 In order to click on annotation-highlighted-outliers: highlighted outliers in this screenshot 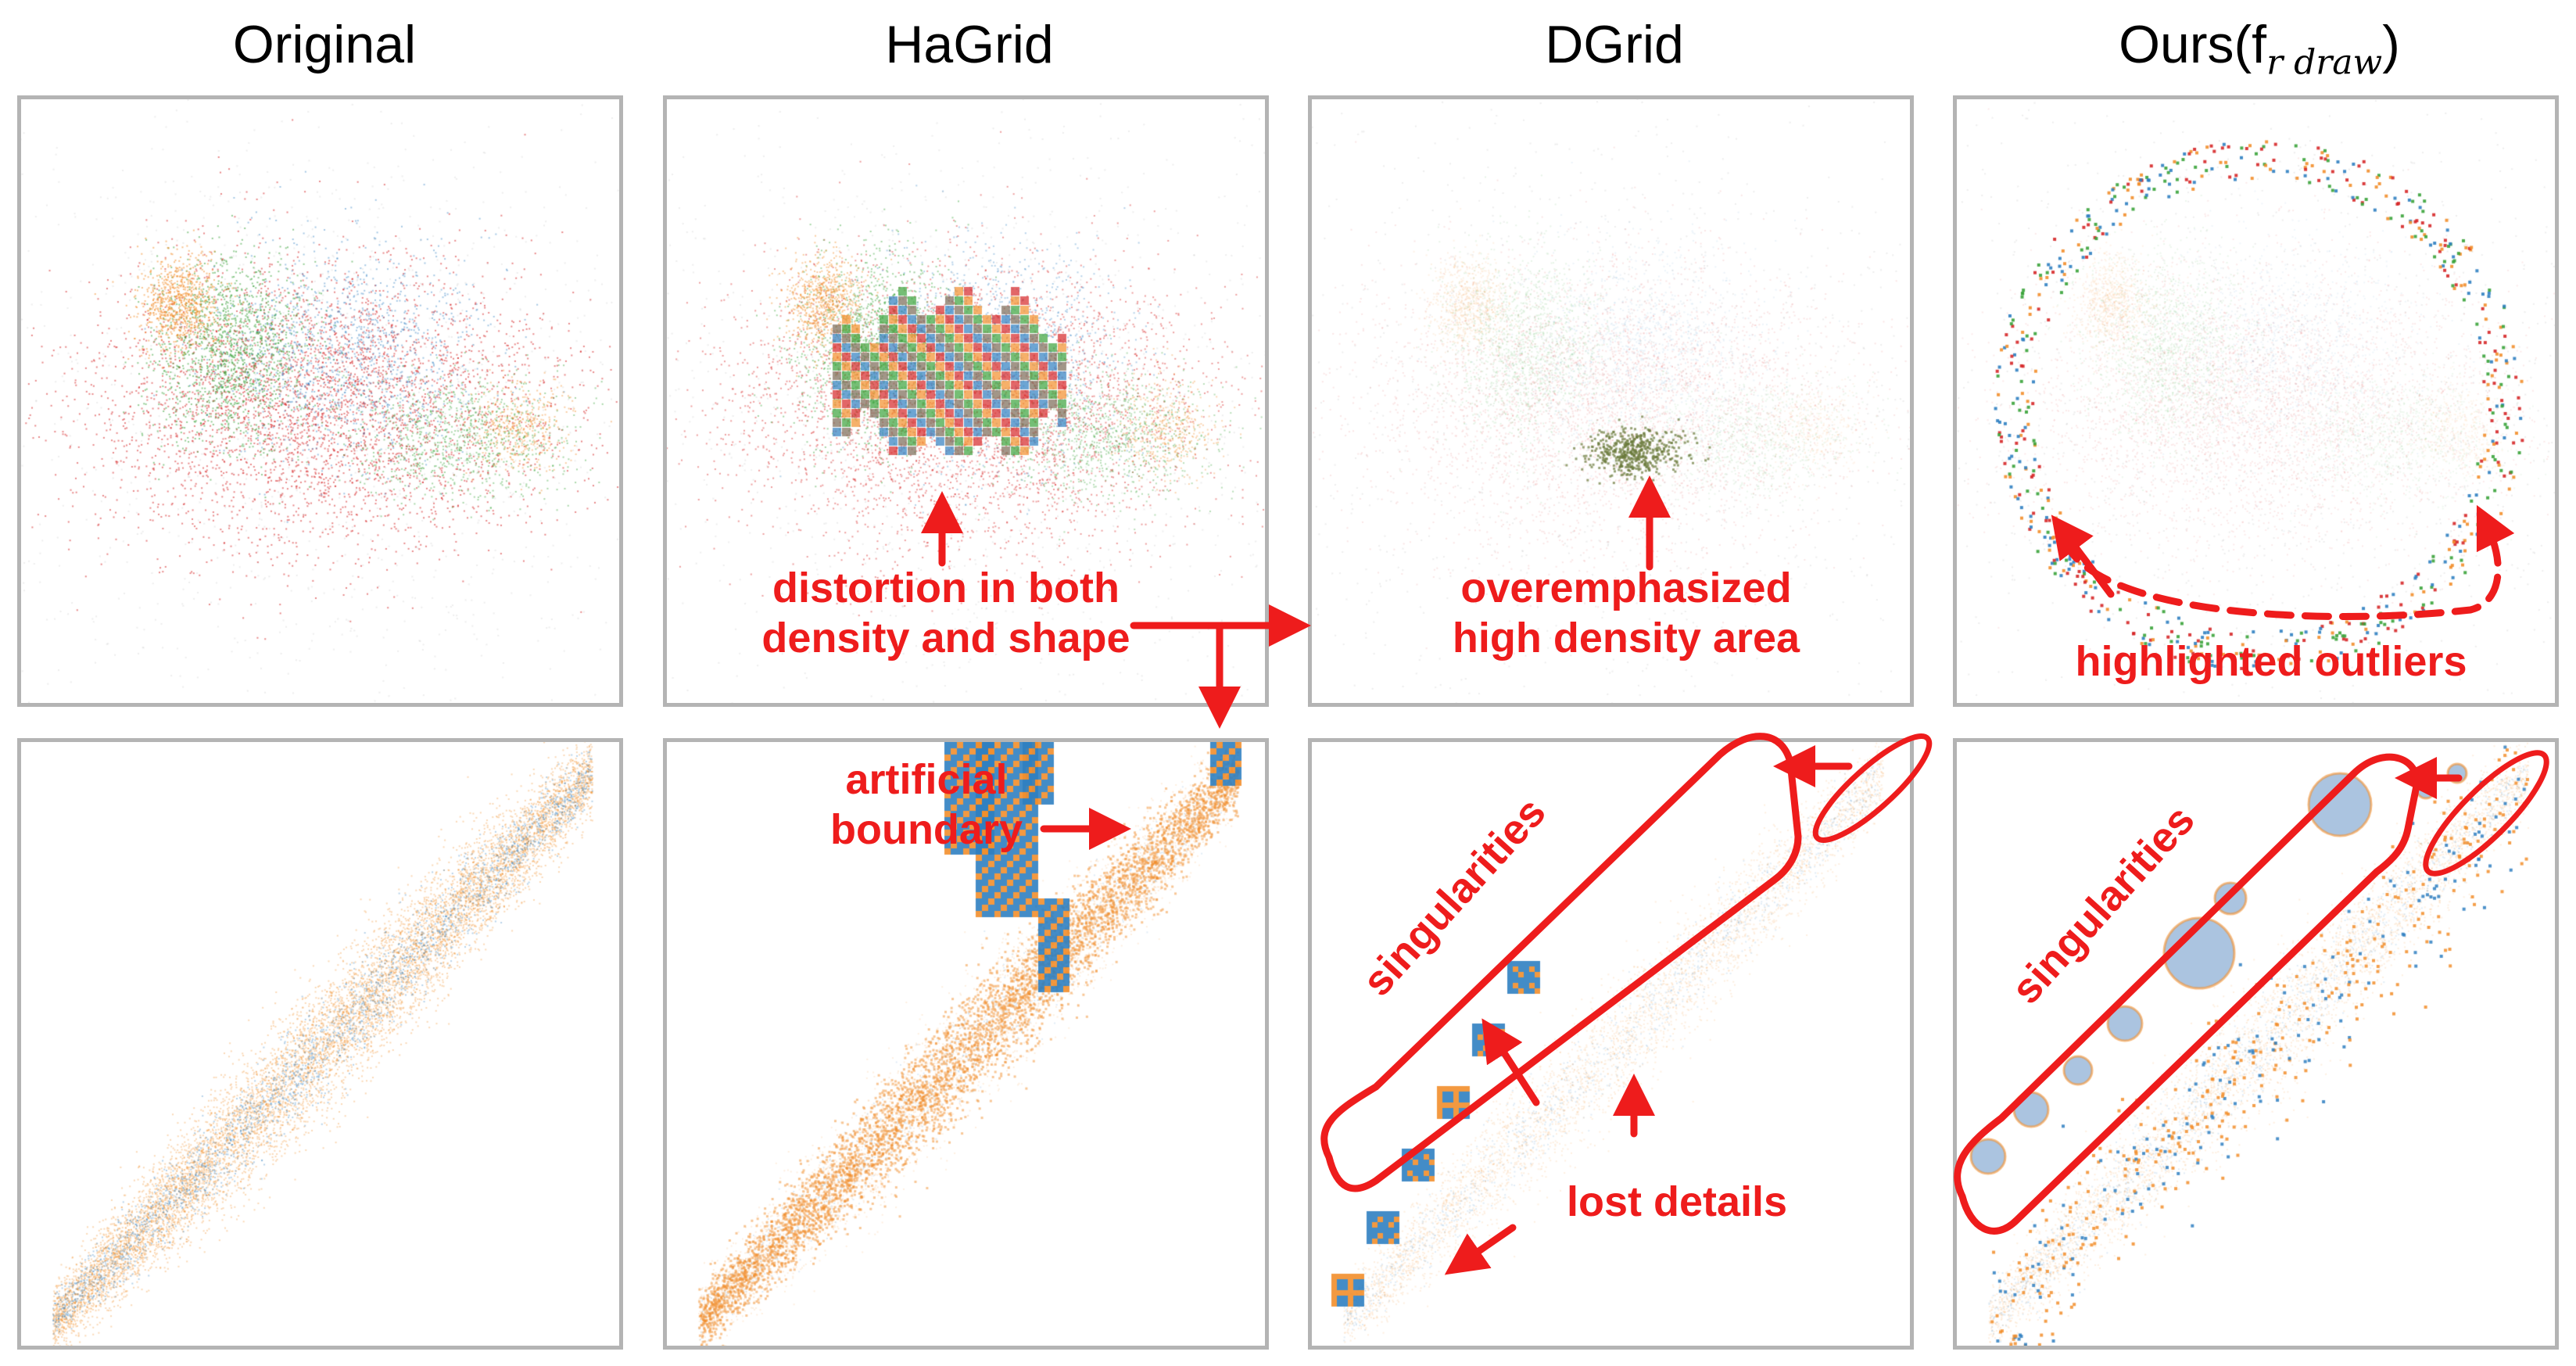, I will do `click(2271, 661)`.